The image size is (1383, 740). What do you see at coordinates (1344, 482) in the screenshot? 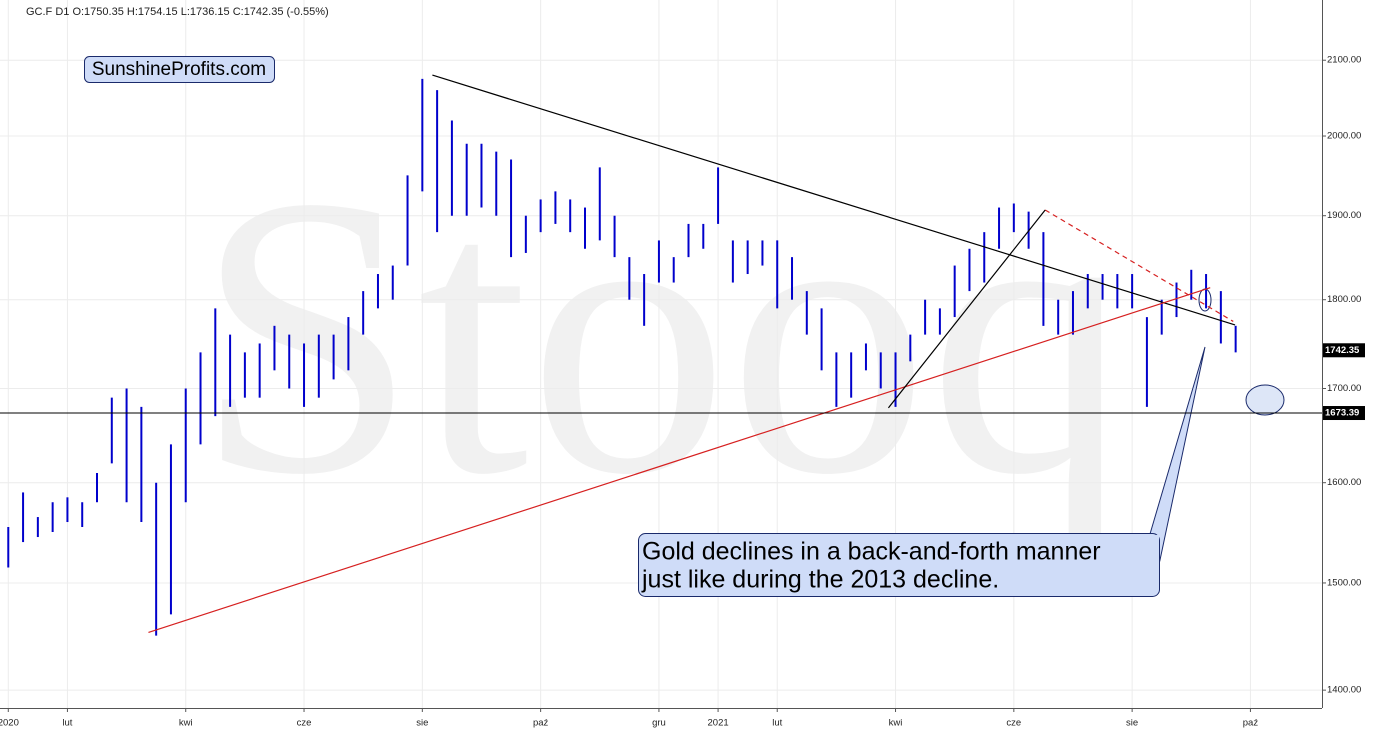
I see `y-tick-label: 1600.00` at bounding box center [1344, 482].